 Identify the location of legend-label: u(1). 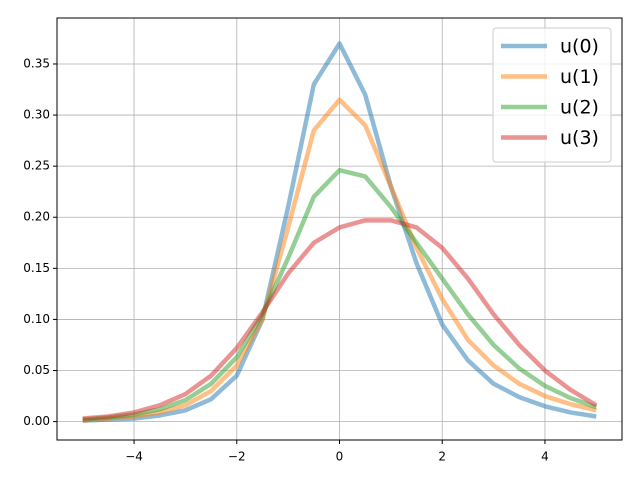
(579, 77).